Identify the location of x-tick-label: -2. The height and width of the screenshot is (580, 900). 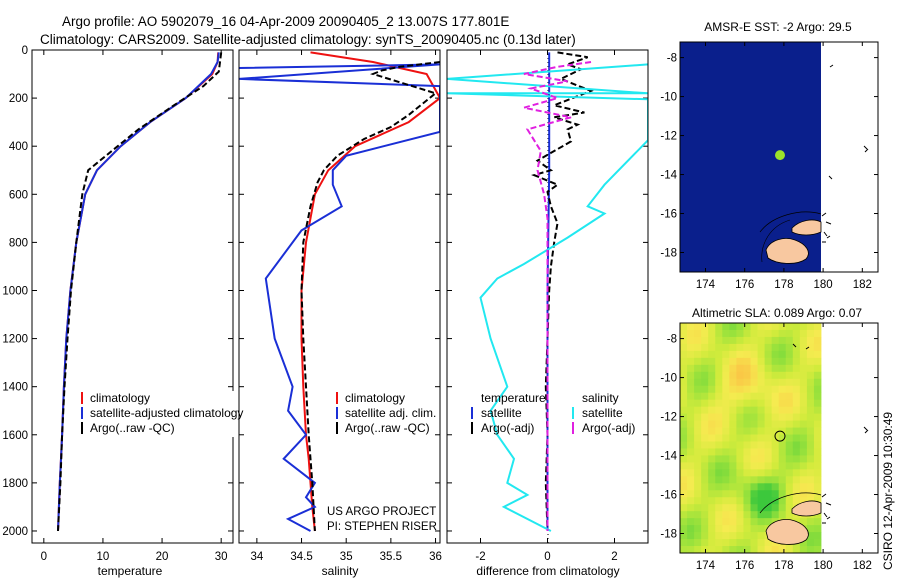
(480, 557).